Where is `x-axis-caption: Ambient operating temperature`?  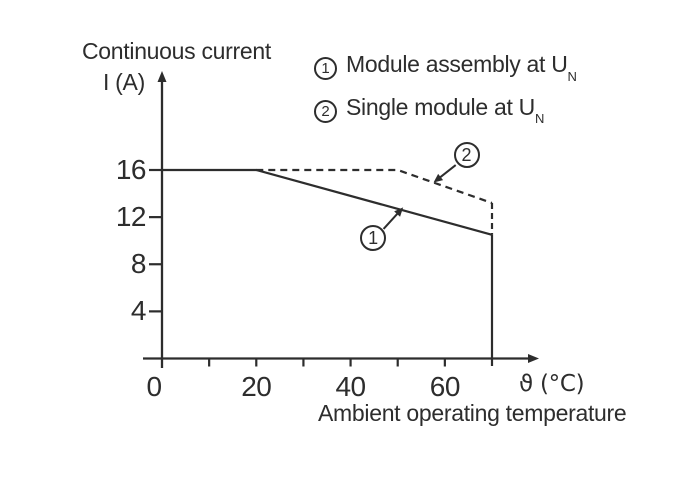 x-axis-caption: Ambient operating temperature is located at coordinates (472, 413).